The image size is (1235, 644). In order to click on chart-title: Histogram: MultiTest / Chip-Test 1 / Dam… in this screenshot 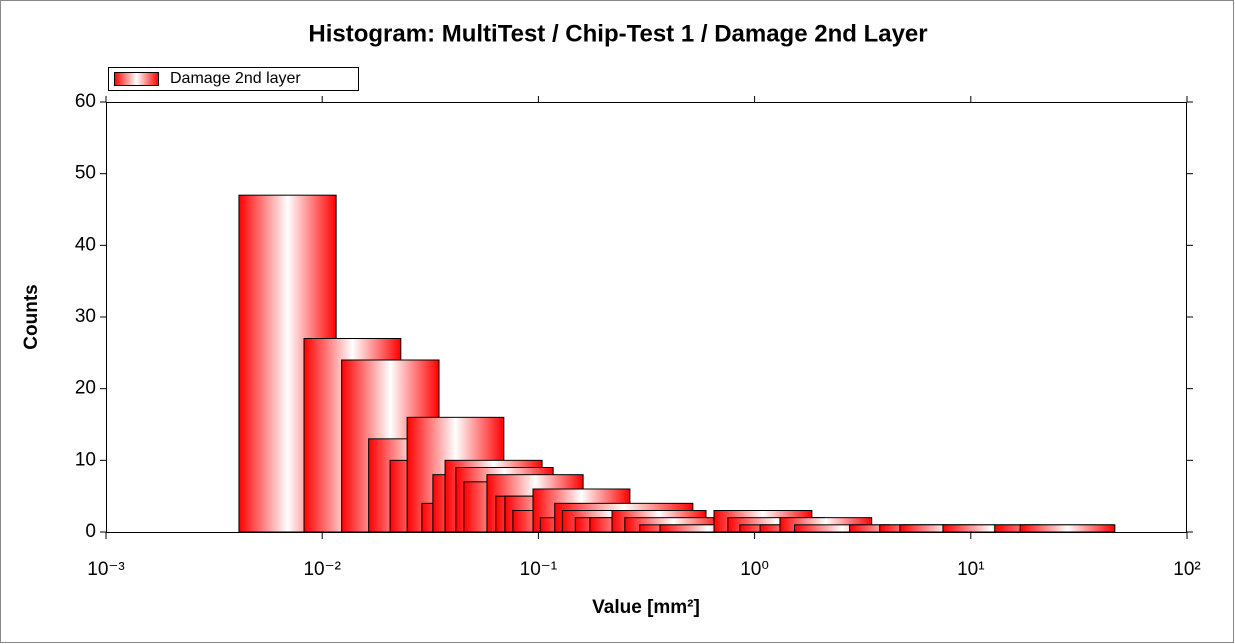, I will do `click(617, 33)`.